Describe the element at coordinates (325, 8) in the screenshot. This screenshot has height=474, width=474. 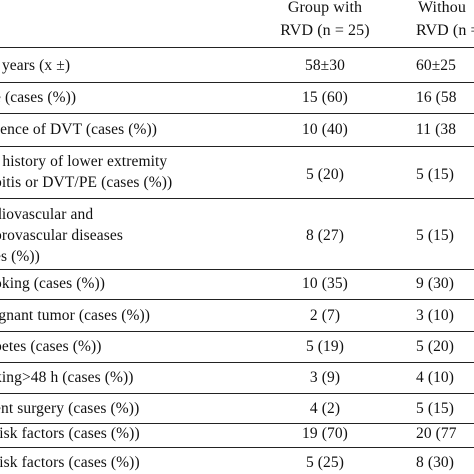
I see `col1-header-line1: Group with` at that location.